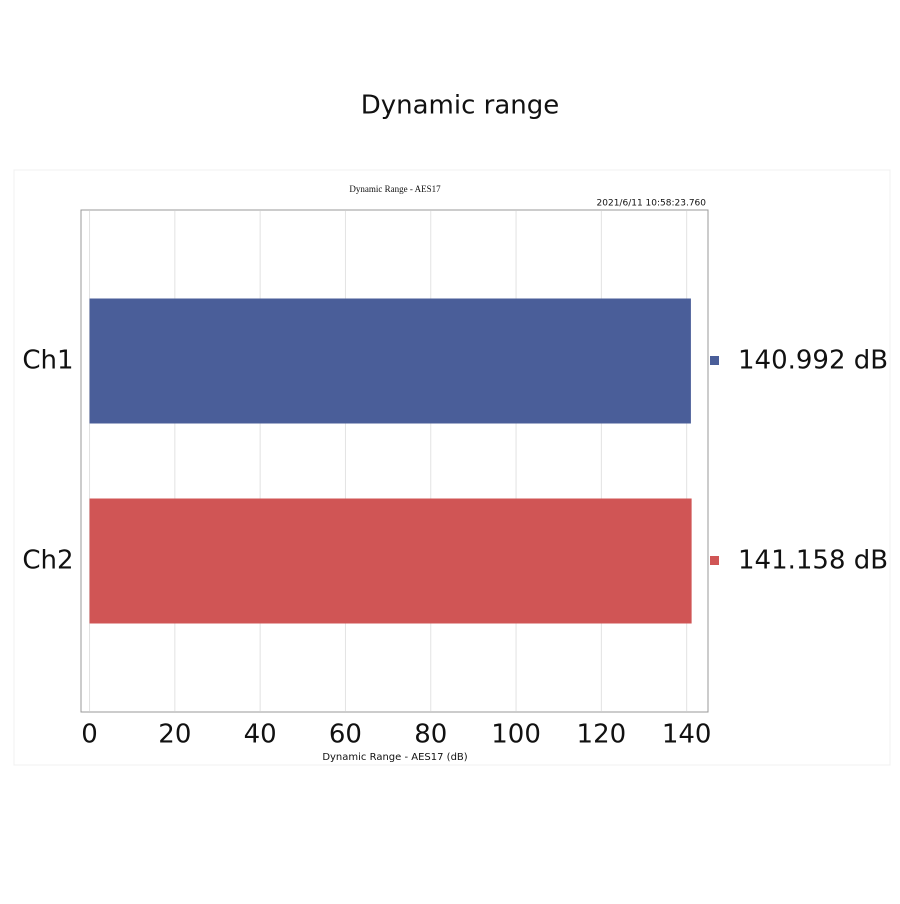  Describe the element at coordinates (460, 106) in the screenshot. I see `page-title: Dynamic range` at that location.